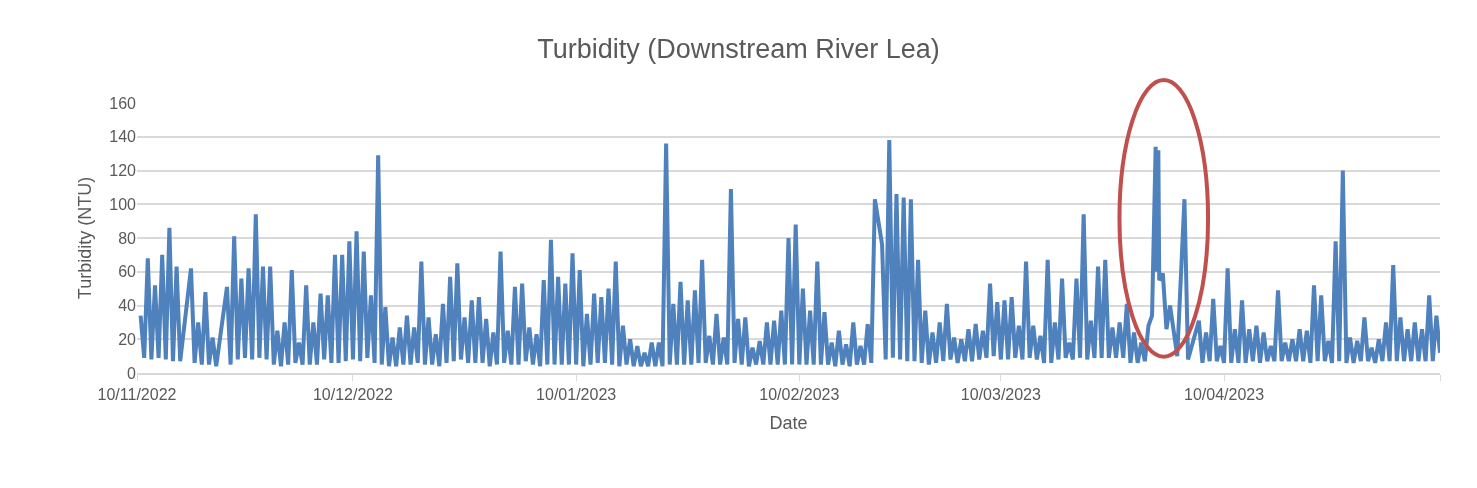  Describe the element at coordinates (123, 137) in the screenshot. I see `y-tick-label: 140` at that location.